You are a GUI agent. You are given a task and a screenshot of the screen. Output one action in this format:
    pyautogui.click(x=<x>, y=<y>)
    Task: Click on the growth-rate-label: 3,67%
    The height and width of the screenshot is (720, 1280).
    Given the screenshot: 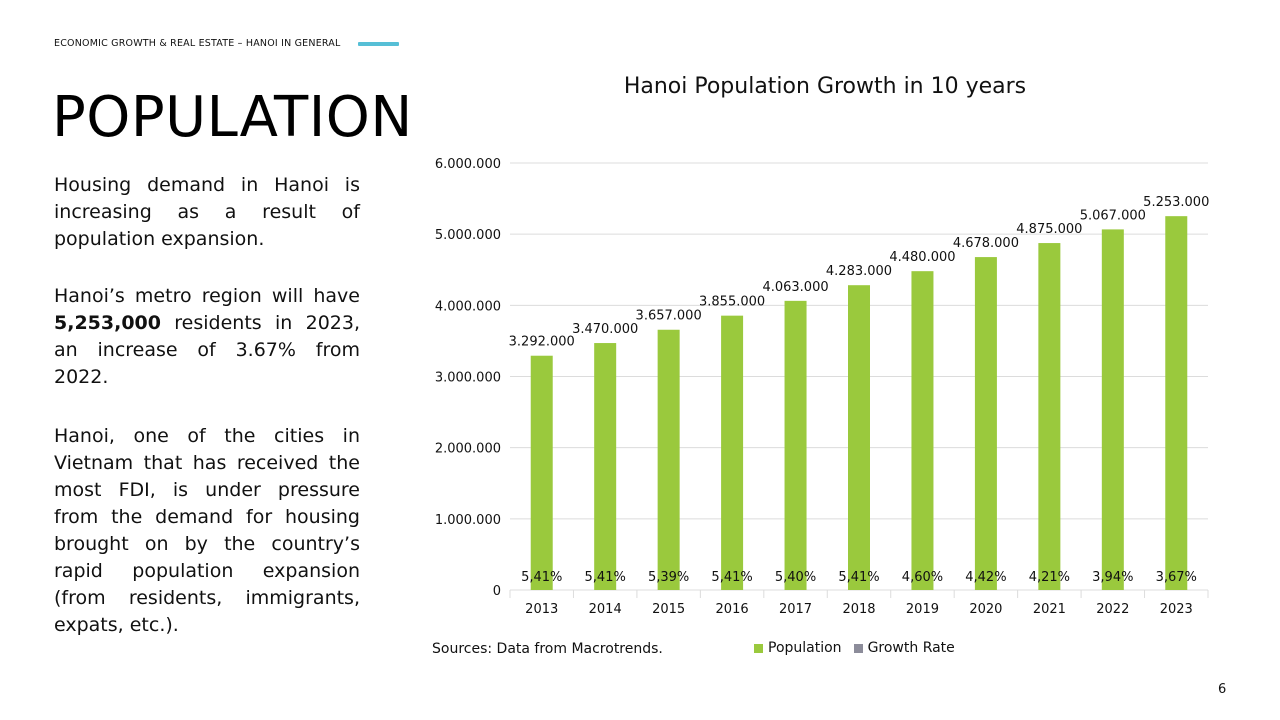 What is the action you would take?
    pyautogui.click(x=1176, y=577)
    